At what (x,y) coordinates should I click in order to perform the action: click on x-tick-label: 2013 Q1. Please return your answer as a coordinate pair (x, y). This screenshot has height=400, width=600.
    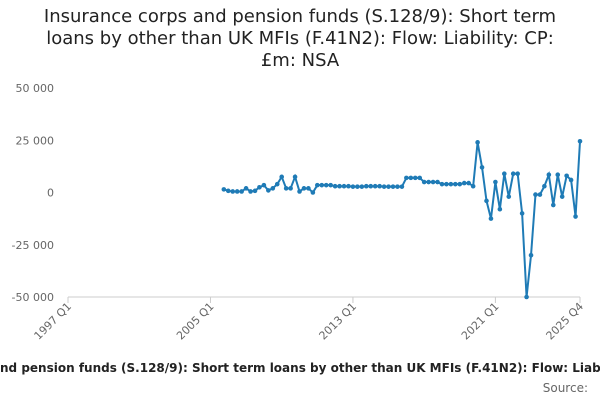
    Looking at the image, I should click on (338, 321).